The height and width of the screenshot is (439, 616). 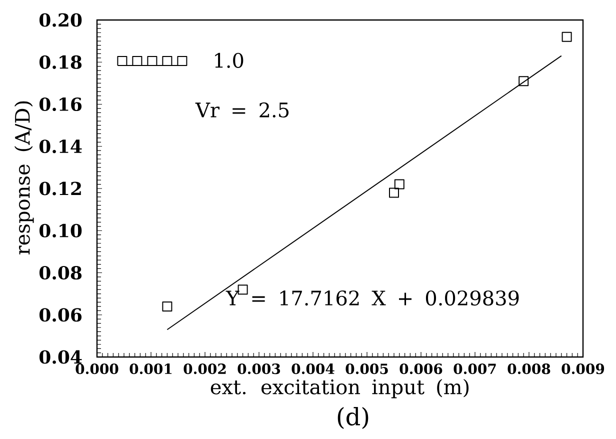 I want to click on y-tick-label: 0.14, so click(x=60, y=147).